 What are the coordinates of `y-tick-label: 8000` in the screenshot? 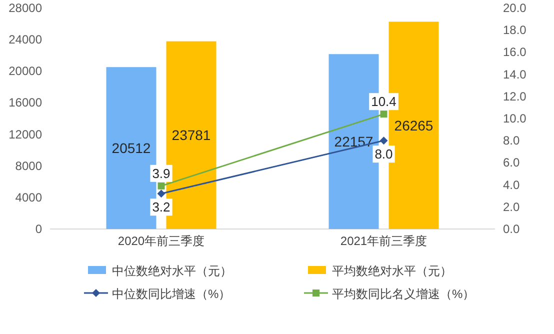 It's located at (28, 165).